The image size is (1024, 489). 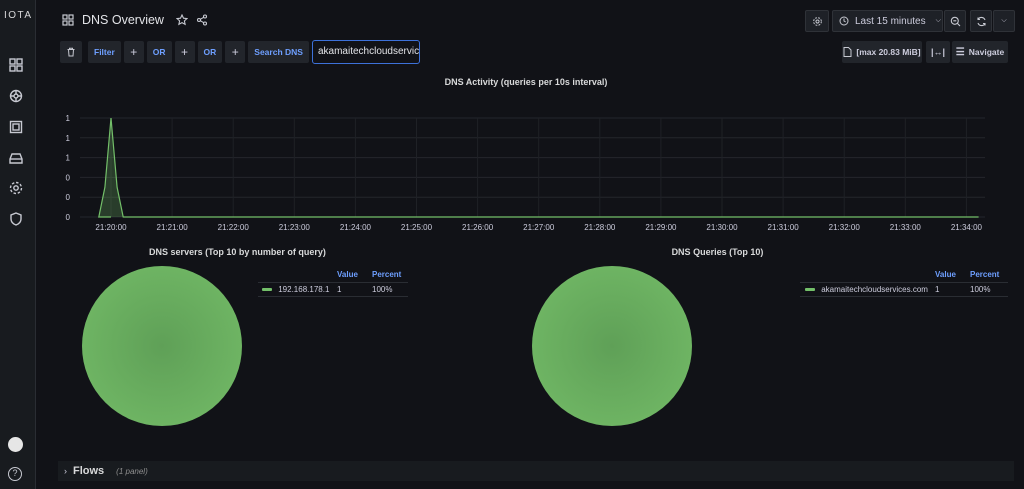 What do you see at coordinates (717, 252) in the screenshot?
I see `queries-panel-title: DNS Queries (Top 10)` at bounding box center [717, 252].